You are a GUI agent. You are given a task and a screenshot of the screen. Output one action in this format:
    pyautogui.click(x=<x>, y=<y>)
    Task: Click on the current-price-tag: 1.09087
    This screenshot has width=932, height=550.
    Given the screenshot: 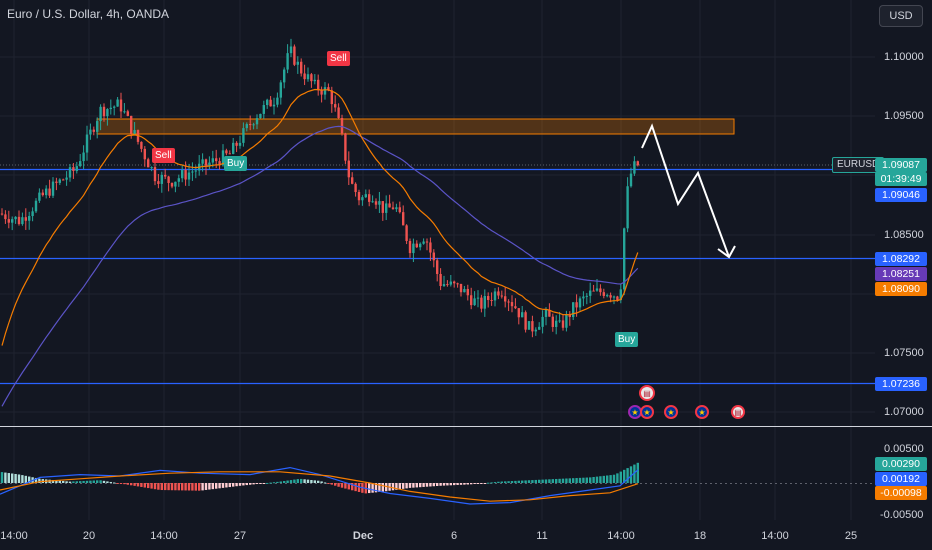 What is the action you would take?
    pyautogui.click(x=901, y=165)
    